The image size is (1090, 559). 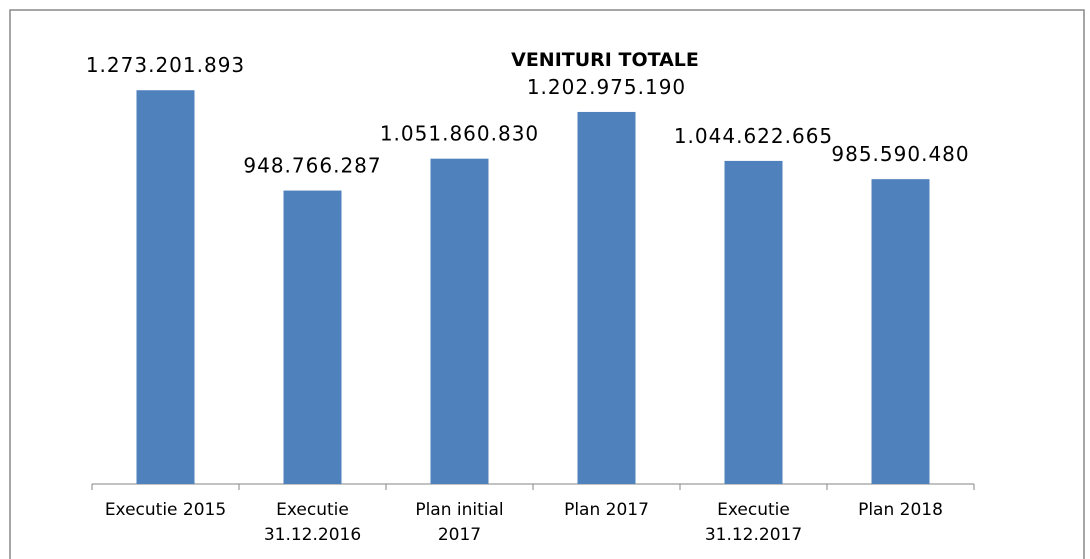 I want to click on x-tick-label: Executie 2015, so click(x=165, y=510).